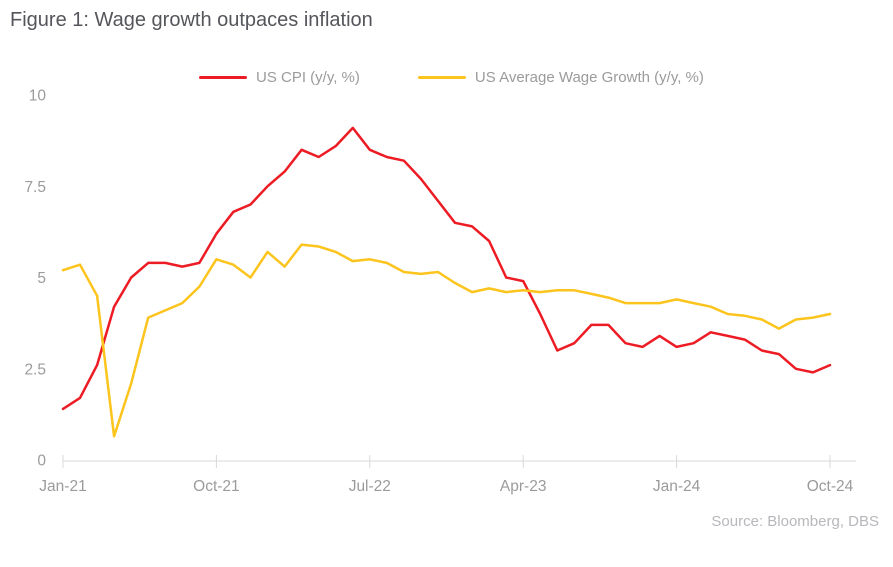  Describe the element at coordinates (795, 521) in the screenshot. I see `source-note: Source: Bloomberg, DBS` at that location.